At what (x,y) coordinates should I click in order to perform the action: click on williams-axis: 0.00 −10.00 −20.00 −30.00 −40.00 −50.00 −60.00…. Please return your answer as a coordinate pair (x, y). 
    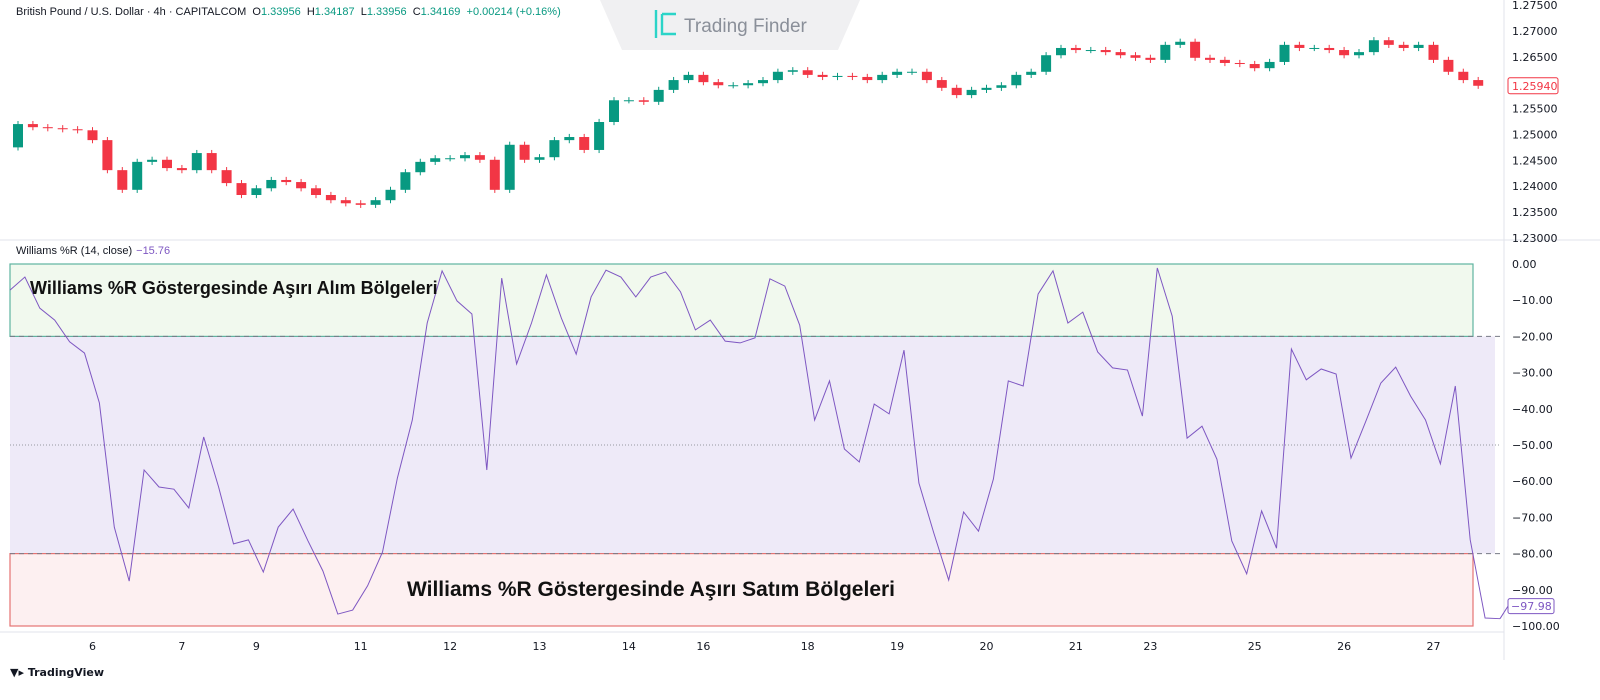
    Looking at the image, I should click on (1529, 445).